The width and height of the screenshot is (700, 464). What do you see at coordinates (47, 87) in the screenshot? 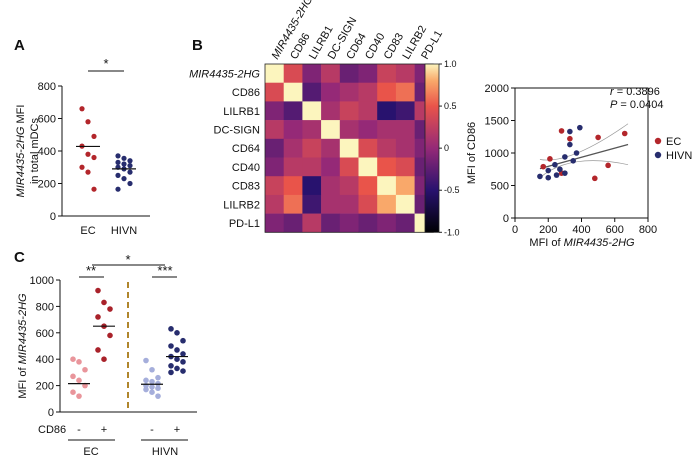
I see `a-y-tick-label: 800` at bounding box center [47, 87].